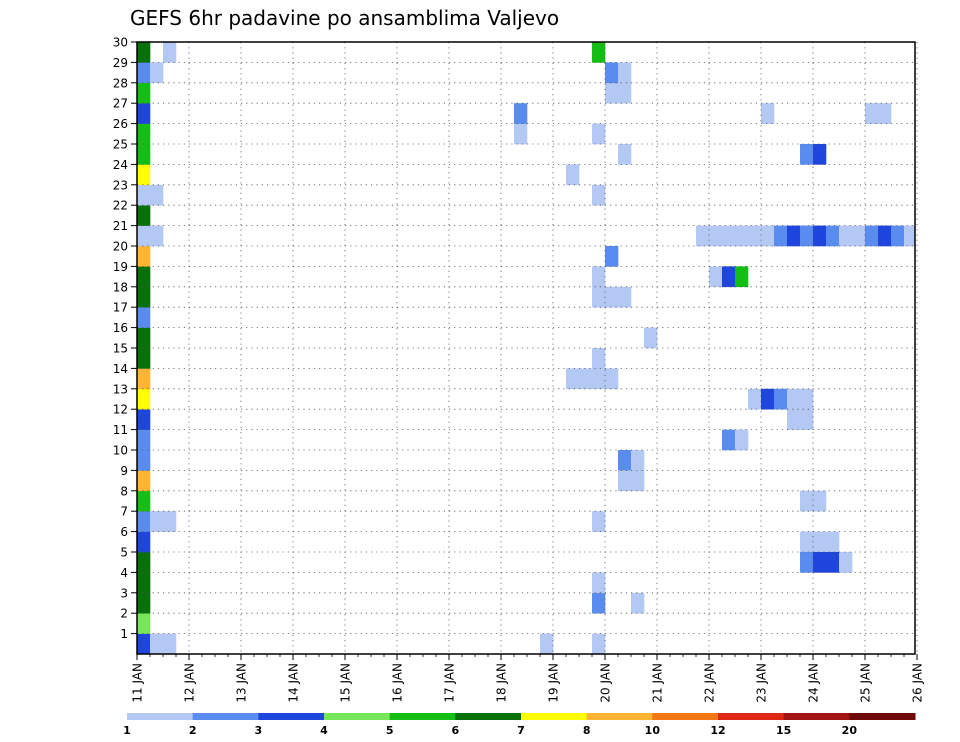 This screenshot has height=742, width=960. I want to click on x-tick-label: 19 JAN, so click(554, 683).